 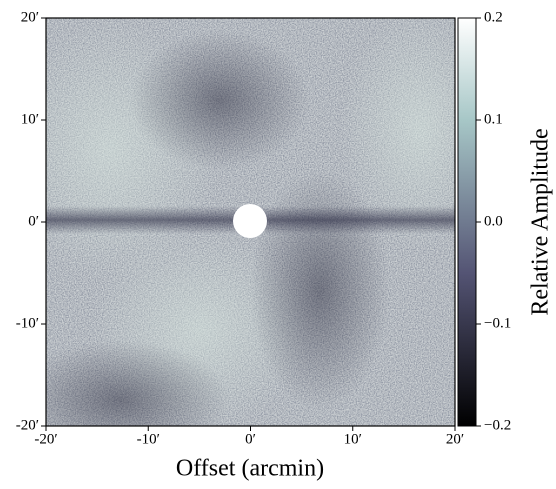 What do you see at coordinates (497, 425) in the screenshot?
I see `colorbar-tick-label: −0.2` at bounding box center [497, 425].